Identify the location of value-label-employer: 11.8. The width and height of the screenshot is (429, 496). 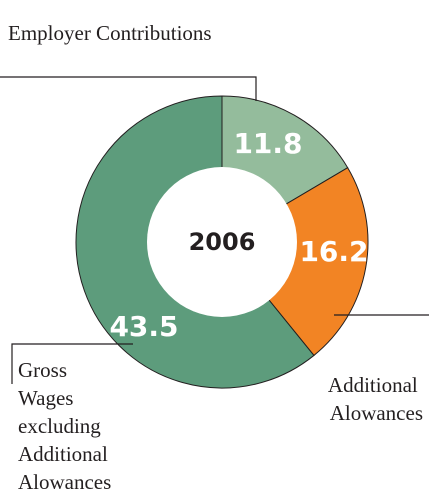
(267, 143).